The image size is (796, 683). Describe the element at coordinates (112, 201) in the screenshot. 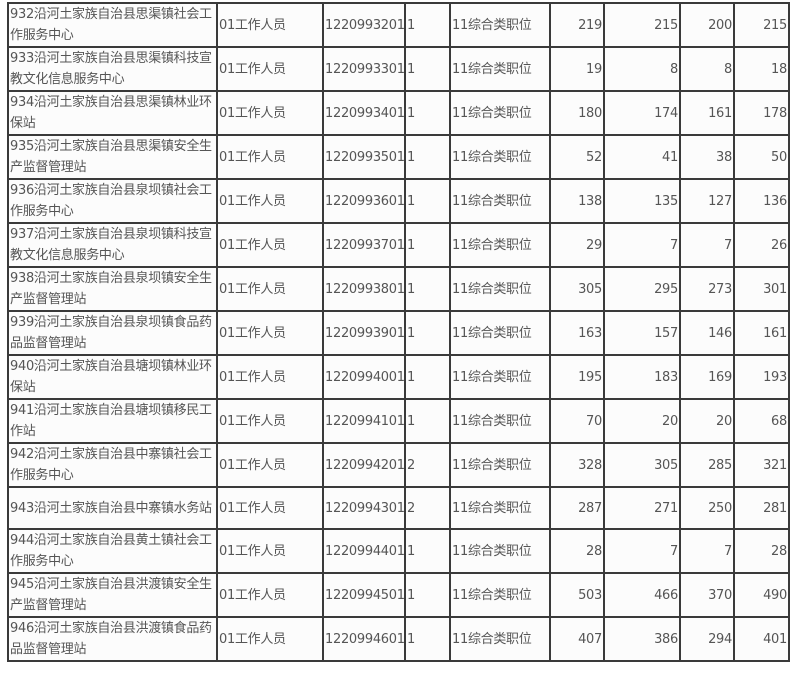

I see `unit-name-cell: 936沿河土家族自治县泉坝镇社会工作服务中心` at that location.